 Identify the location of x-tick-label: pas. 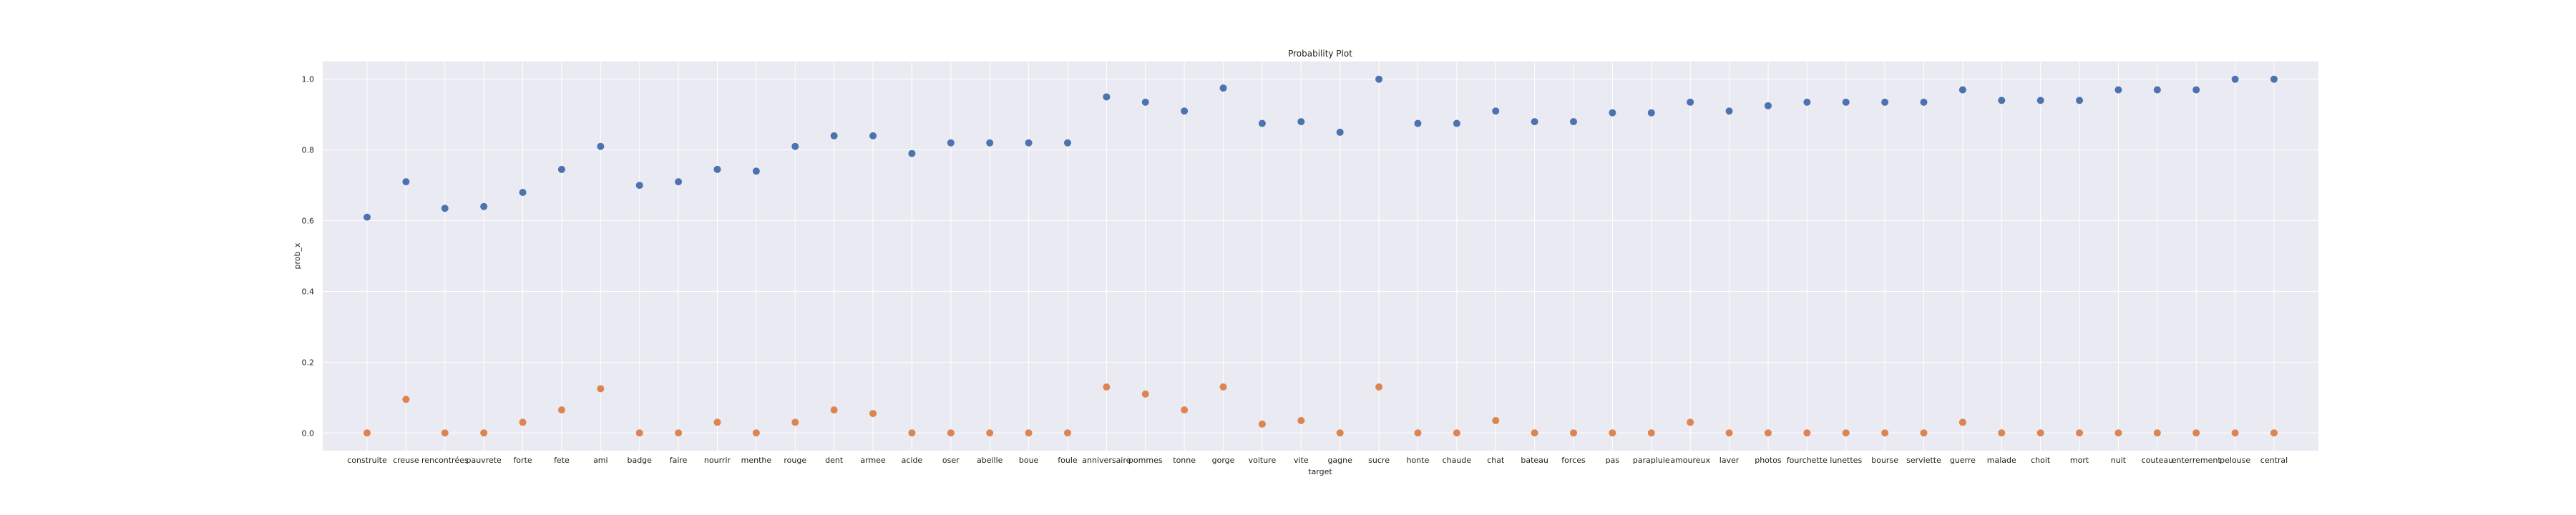
(1613, 460).